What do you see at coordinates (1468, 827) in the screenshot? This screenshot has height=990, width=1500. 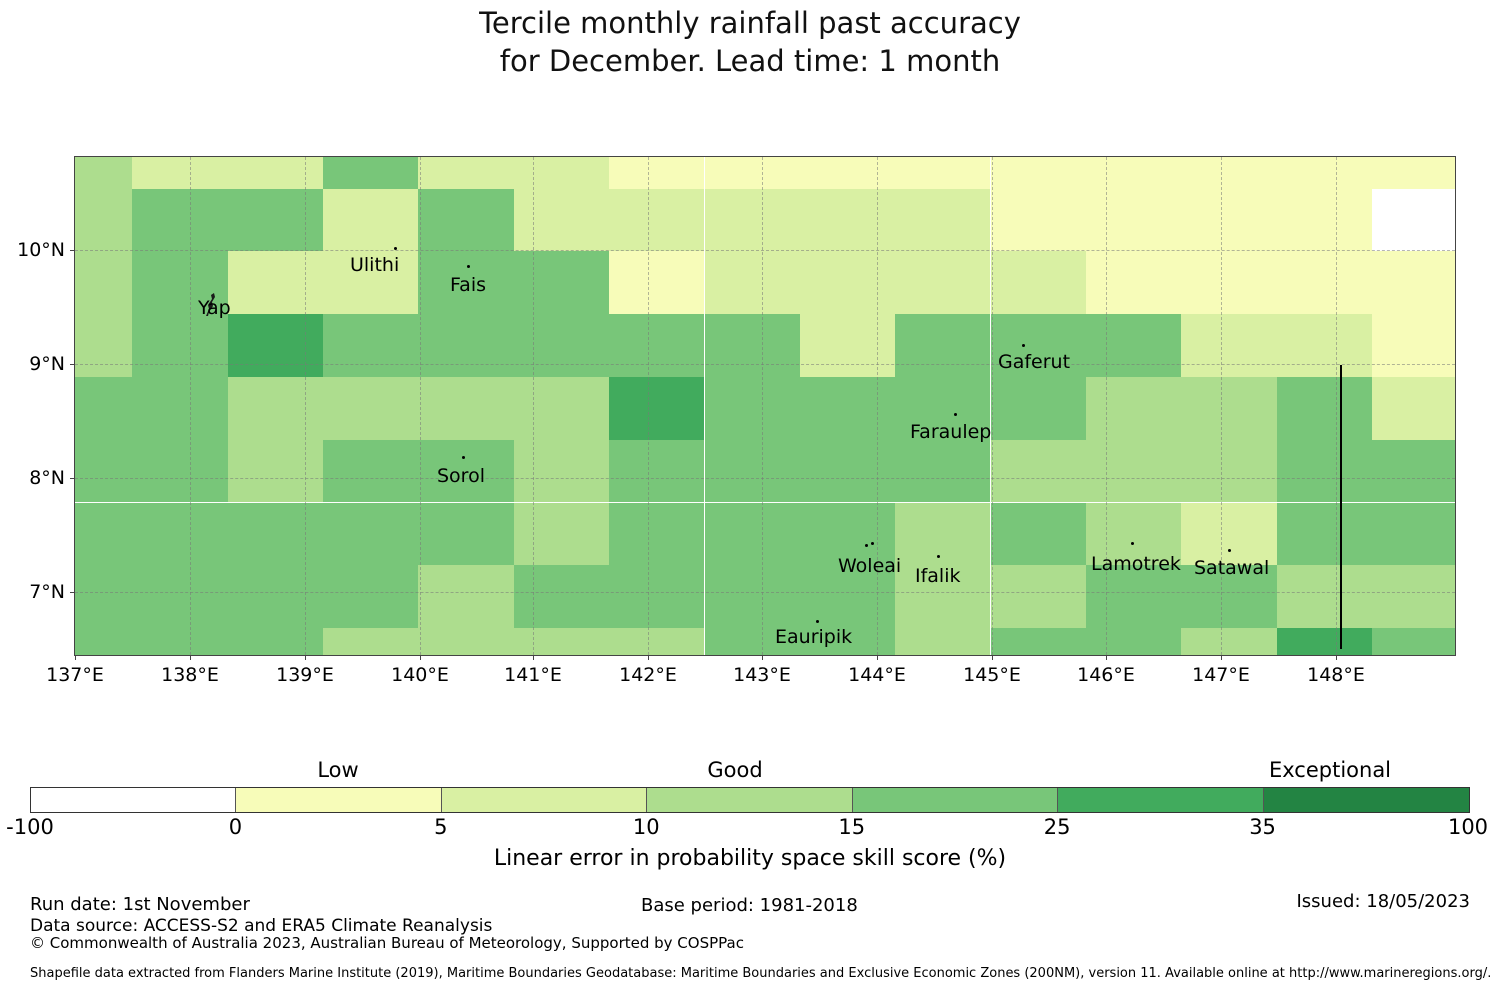 I see `colorbar-tick-label: 100` at bounding box center [1468, 827].